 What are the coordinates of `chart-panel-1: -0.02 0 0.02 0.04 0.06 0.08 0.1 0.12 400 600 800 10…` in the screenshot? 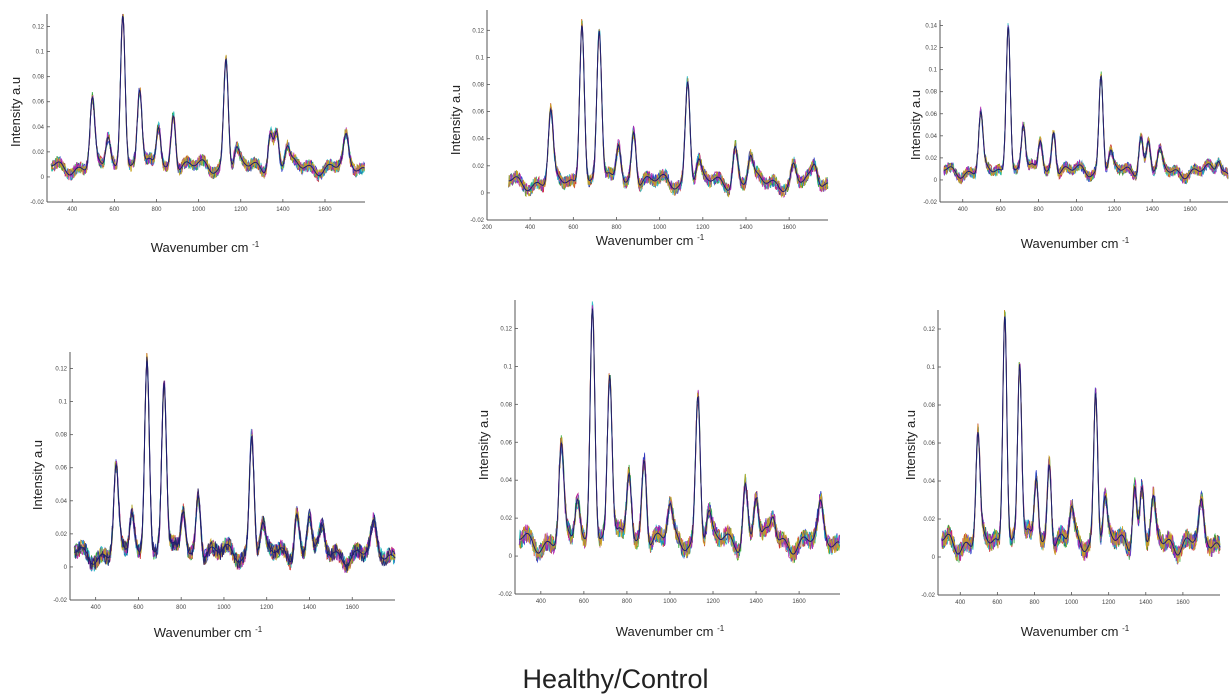 It's located at (186, 134).